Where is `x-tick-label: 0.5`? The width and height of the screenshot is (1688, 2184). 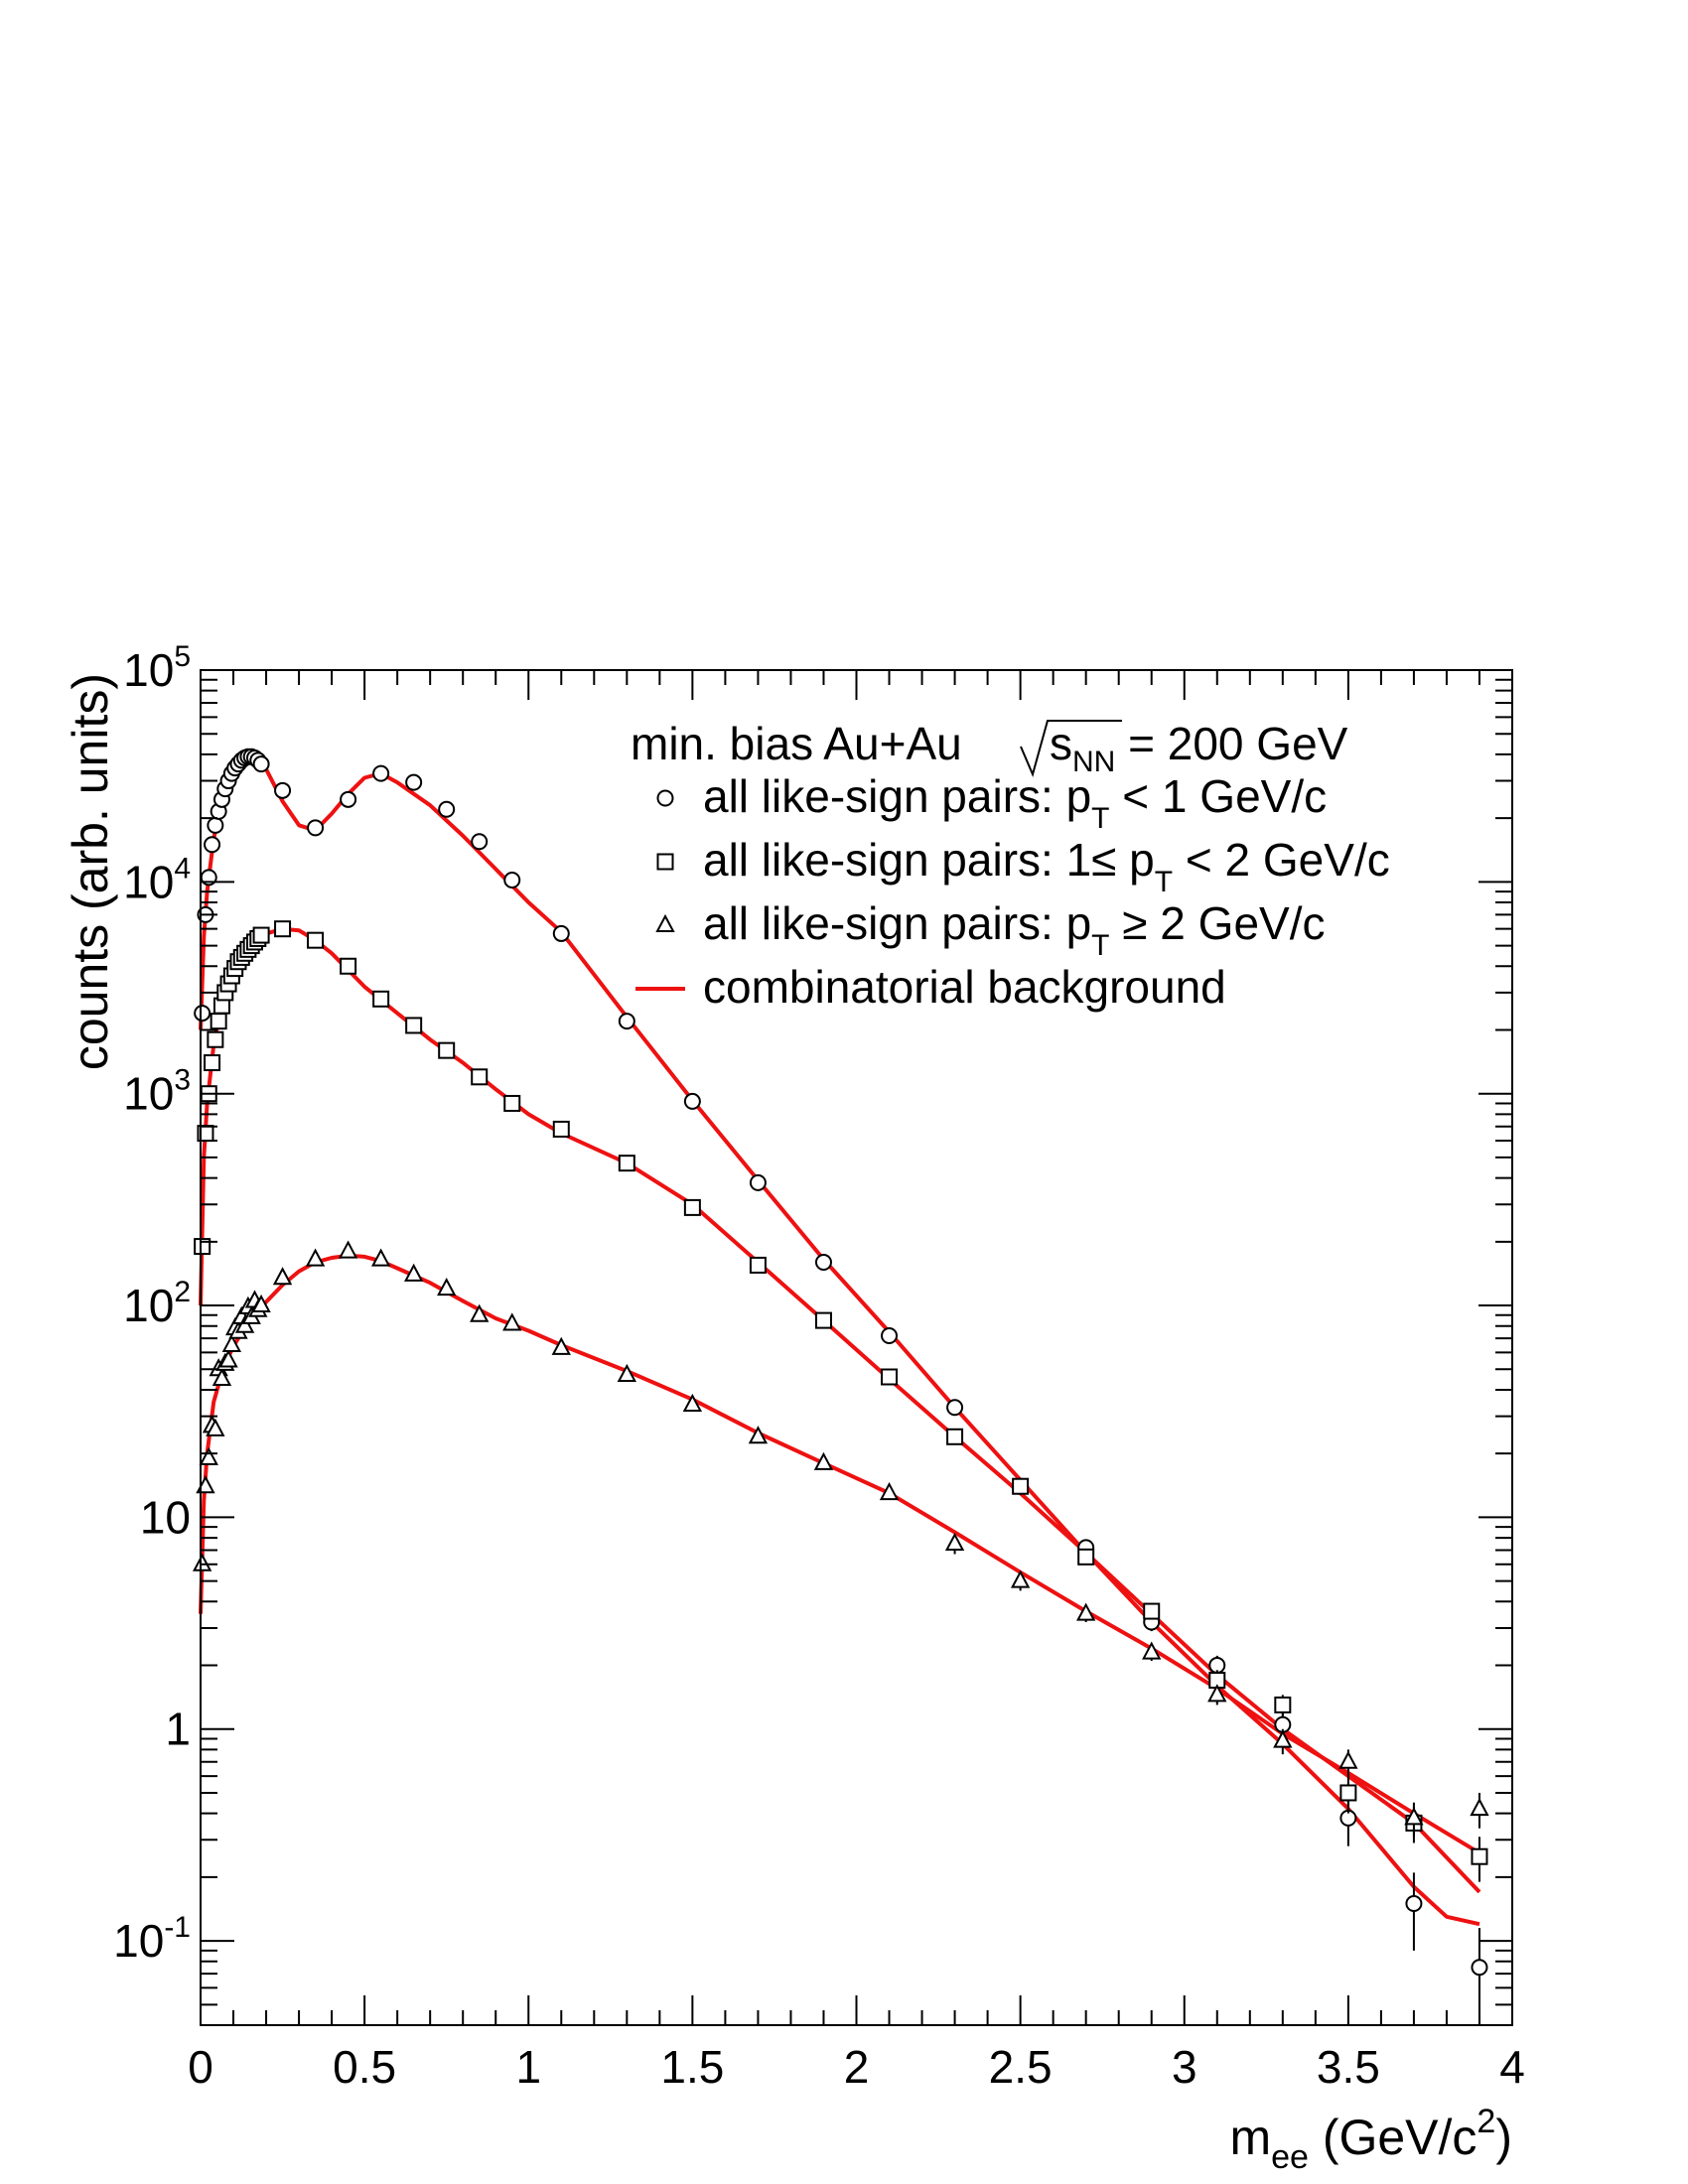
x-tick-label: 0.5 is located at coordinates (364, 2067).